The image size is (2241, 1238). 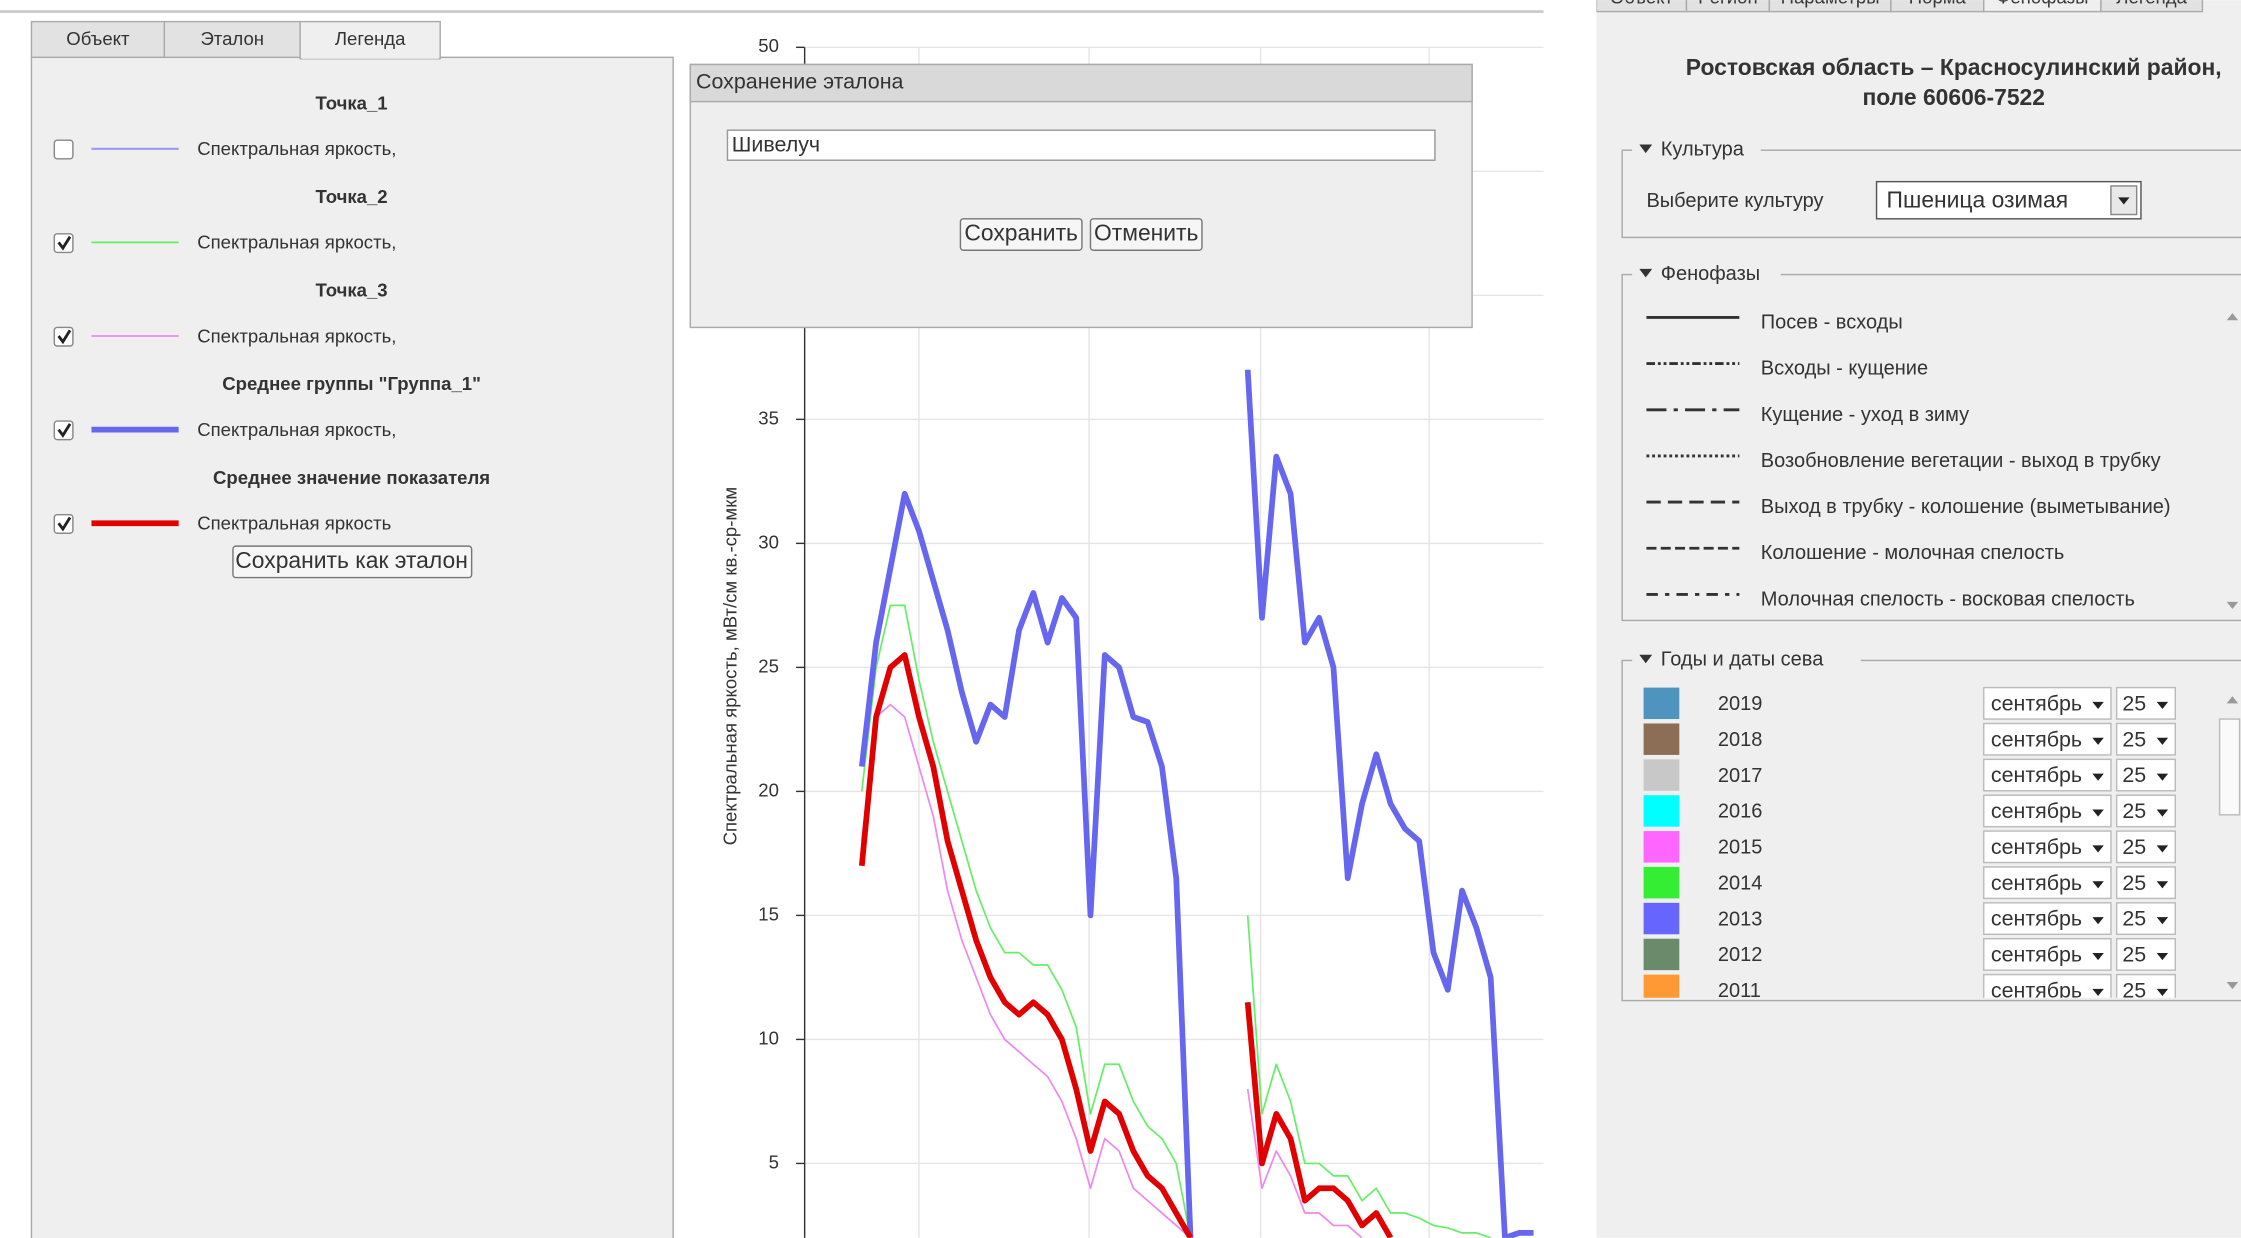 I want to click on fieldset, so click(x=1931, y=194).